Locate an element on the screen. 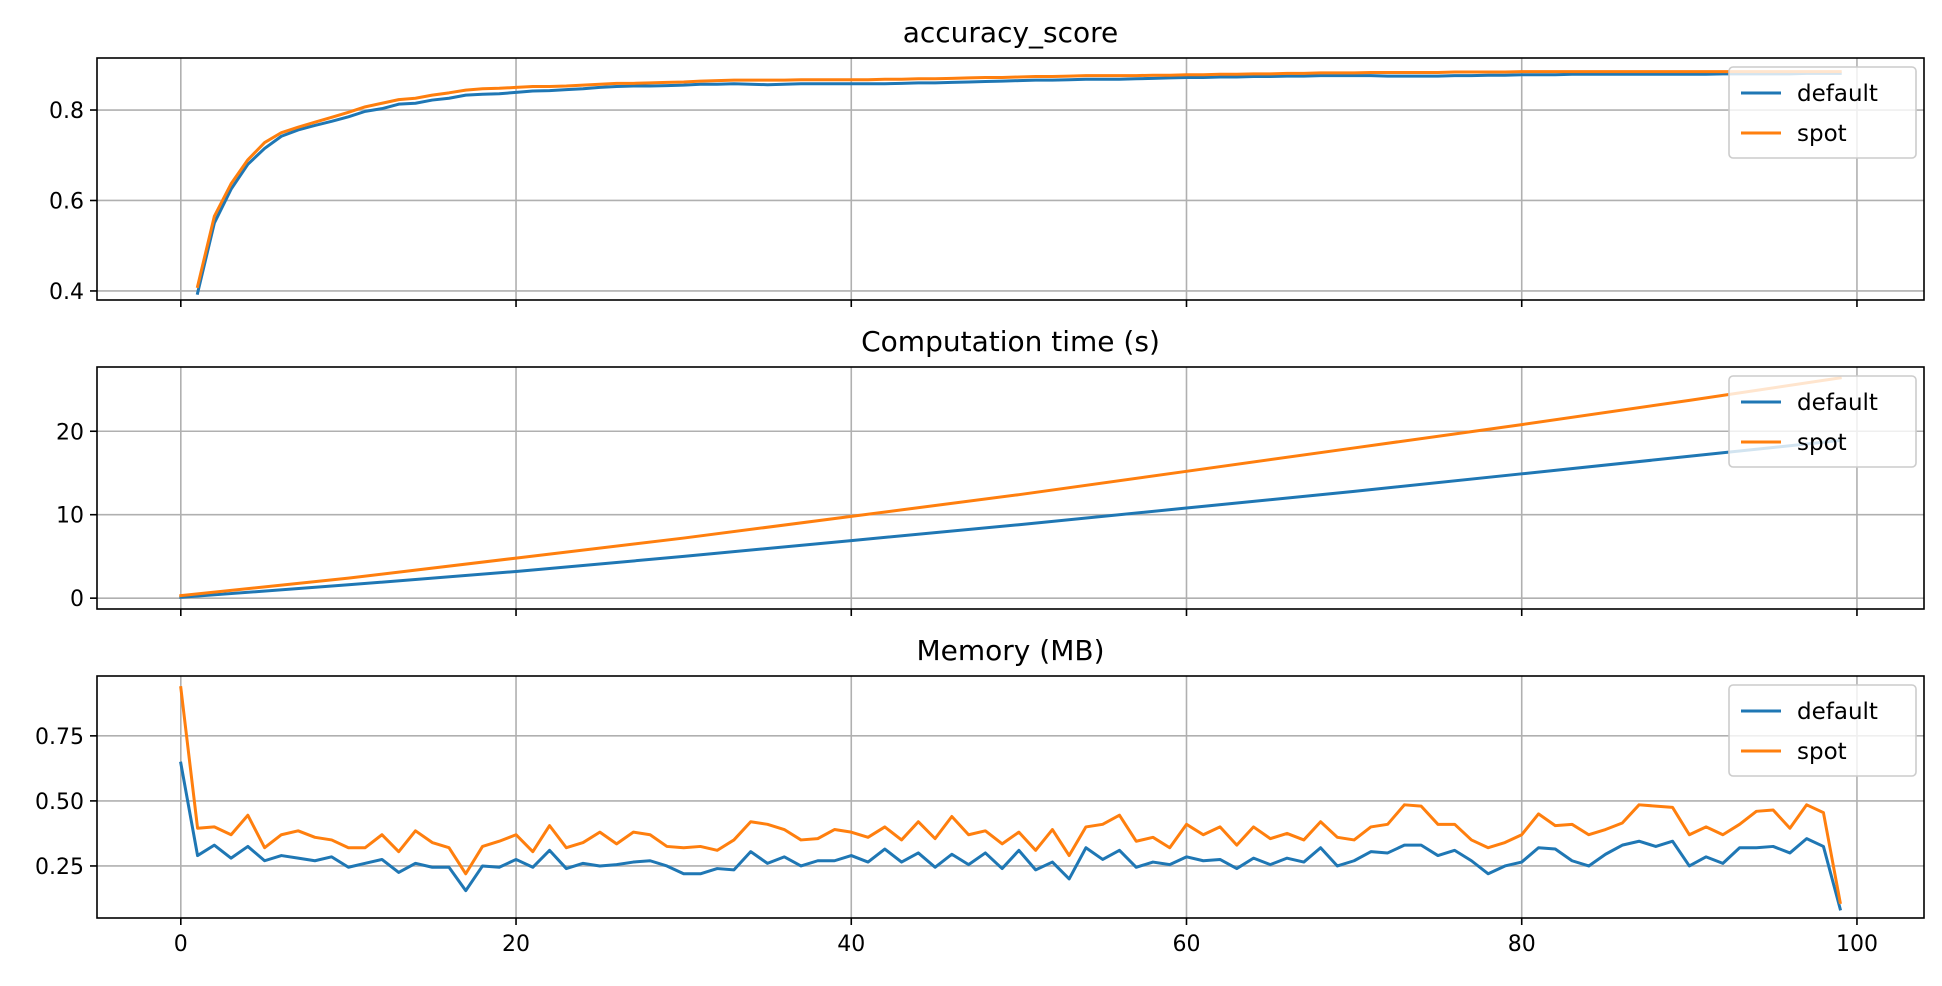 This screenshot has height=986, width=1942. y-tick-label: 0.75 is located at coordinates (59, 737).